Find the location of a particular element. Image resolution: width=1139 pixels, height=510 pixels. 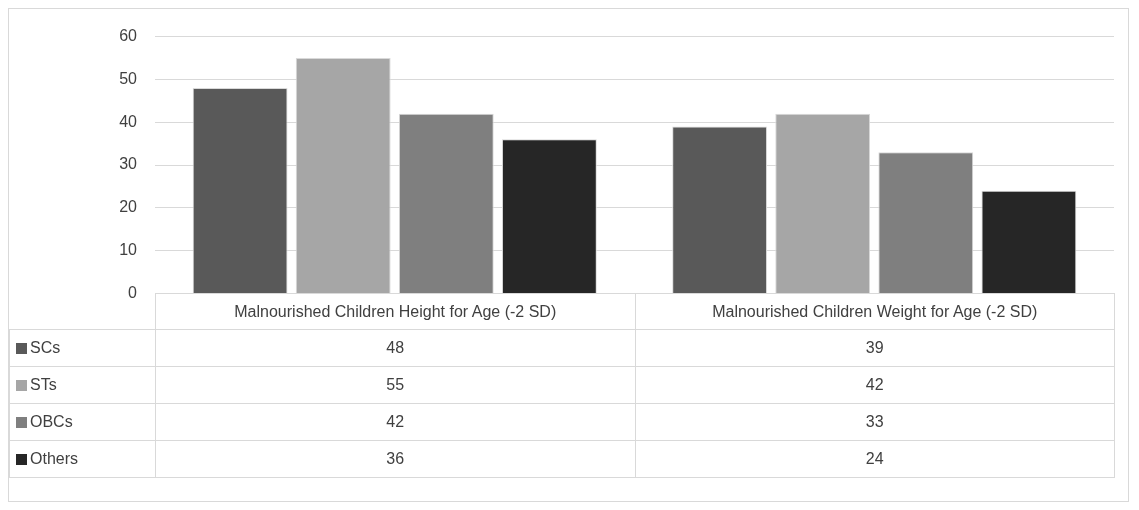

y-tick-label: 50 is located at coordinates (128, 78).